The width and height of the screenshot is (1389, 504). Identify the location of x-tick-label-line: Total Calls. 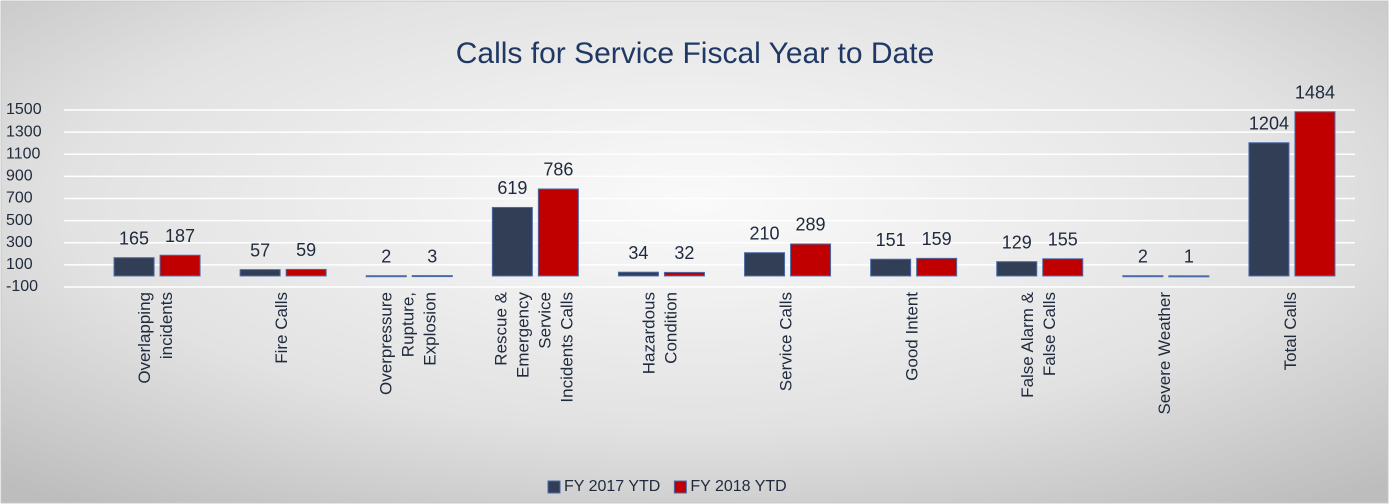
(1290, 331).